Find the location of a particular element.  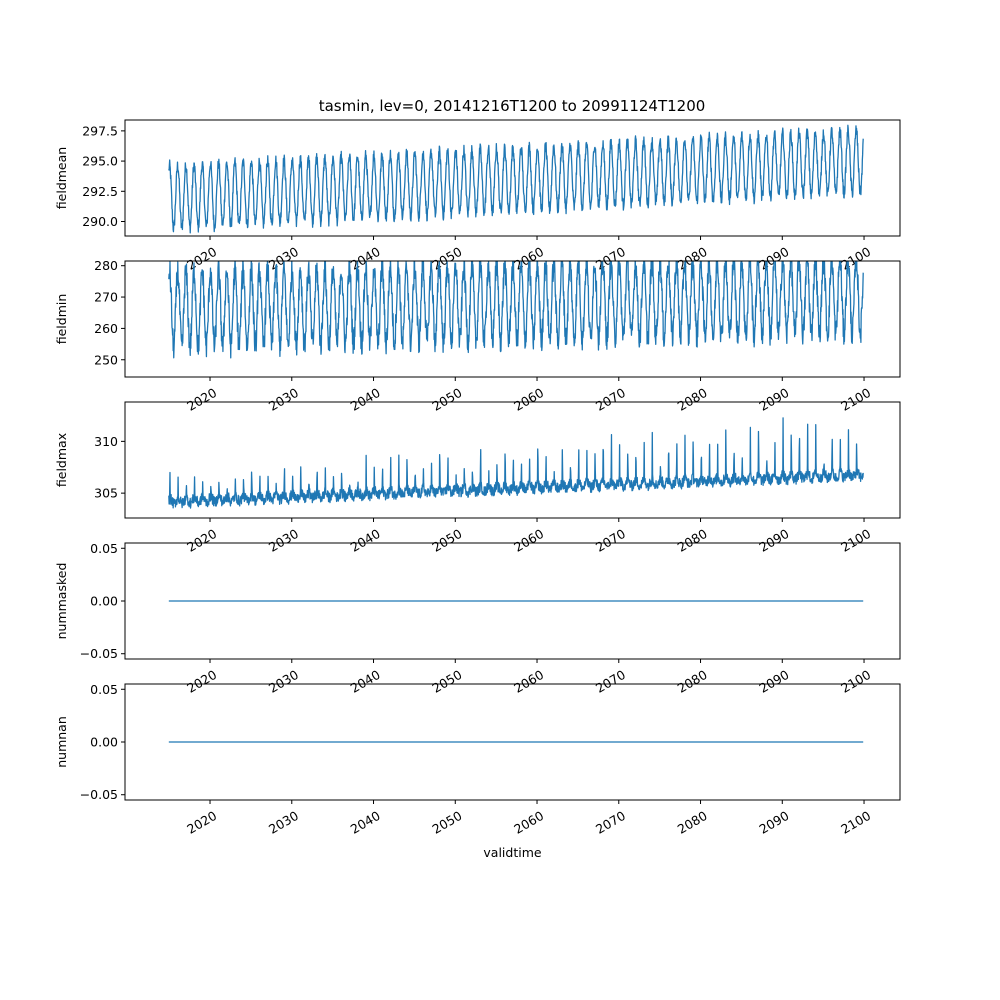

y-tick-label: 305 is located at coordinates (106, 493).